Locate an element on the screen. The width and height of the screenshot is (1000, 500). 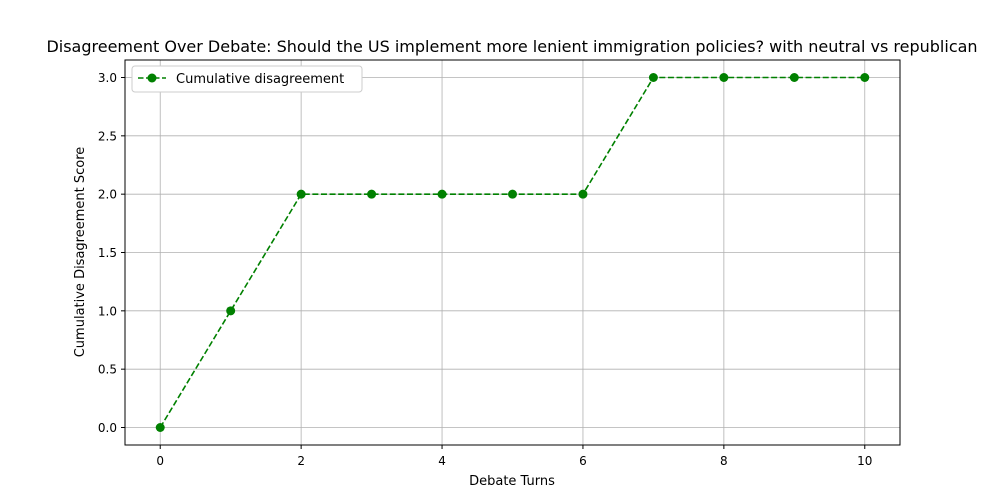
x-tick-label: 4 is located at coordinates (442, 461).